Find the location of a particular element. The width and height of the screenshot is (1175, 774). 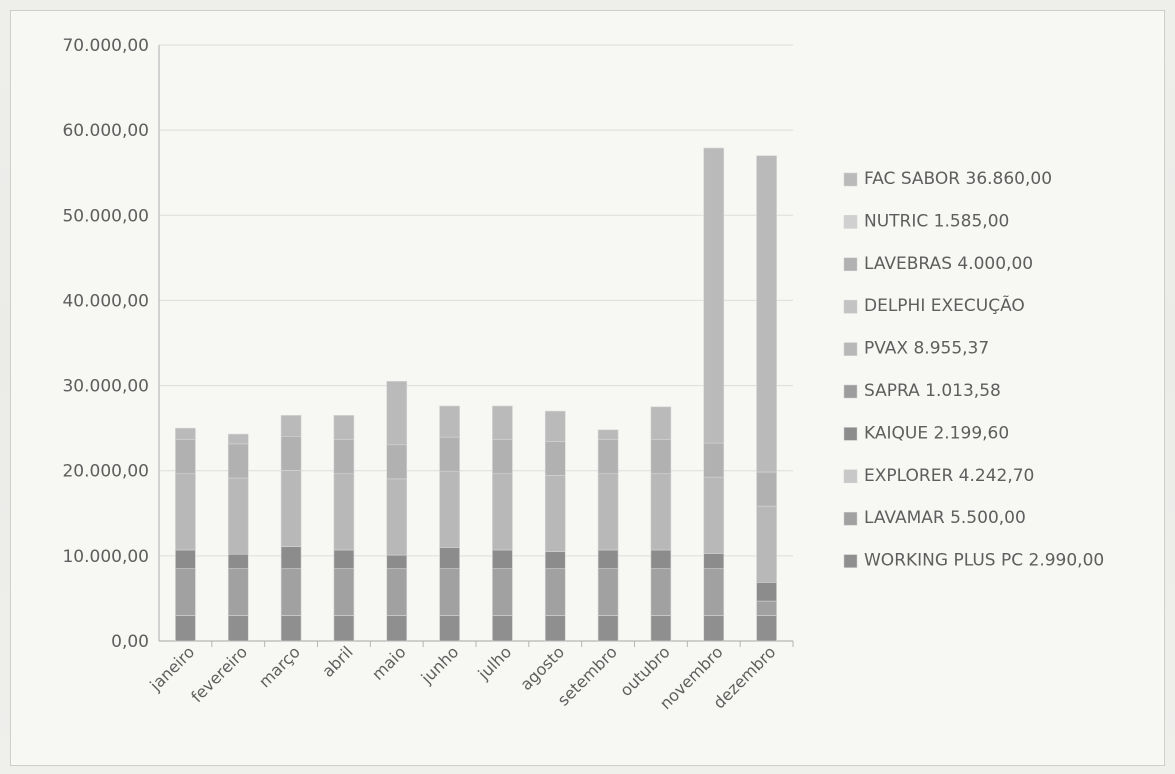

x-tick-label-fevereiro: fevereiro is located at coordinates (219, 674).